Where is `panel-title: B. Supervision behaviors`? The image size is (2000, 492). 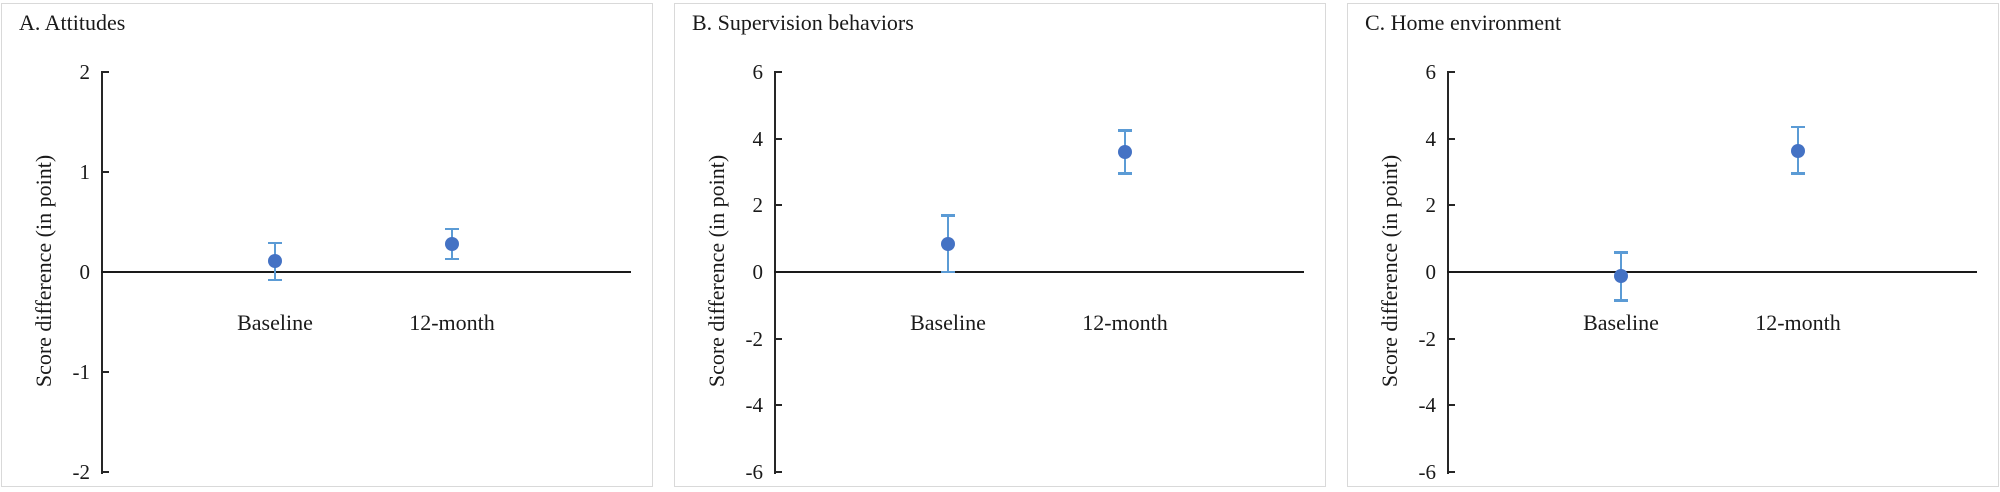
panel-title: B. Supervision behaviors is located at coordinates (803, 22).